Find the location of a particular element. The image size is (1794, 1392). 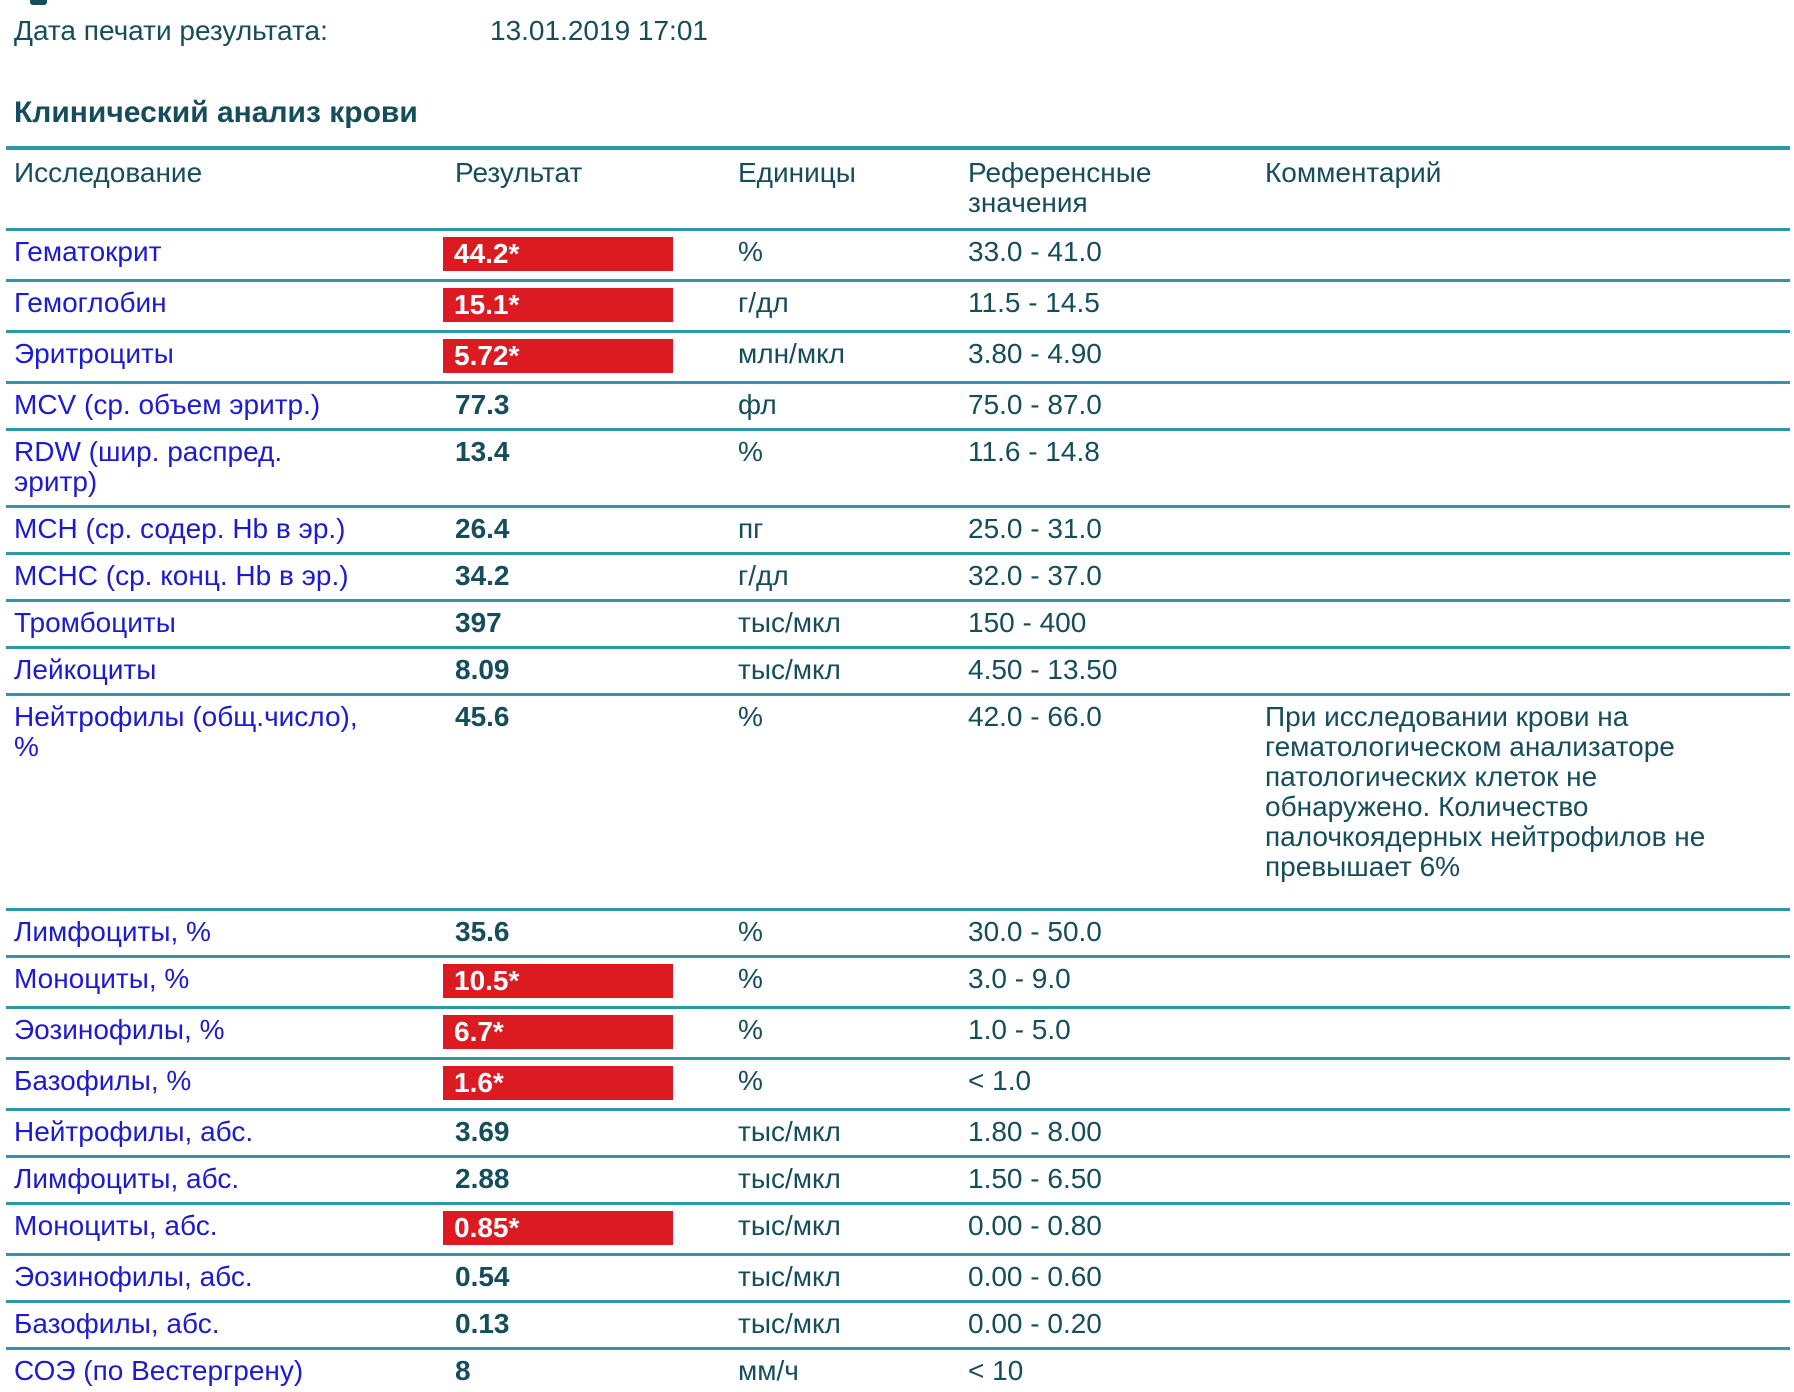

reference-range: 0.00 - 0.60 is located at coordinates (1035, 1276).